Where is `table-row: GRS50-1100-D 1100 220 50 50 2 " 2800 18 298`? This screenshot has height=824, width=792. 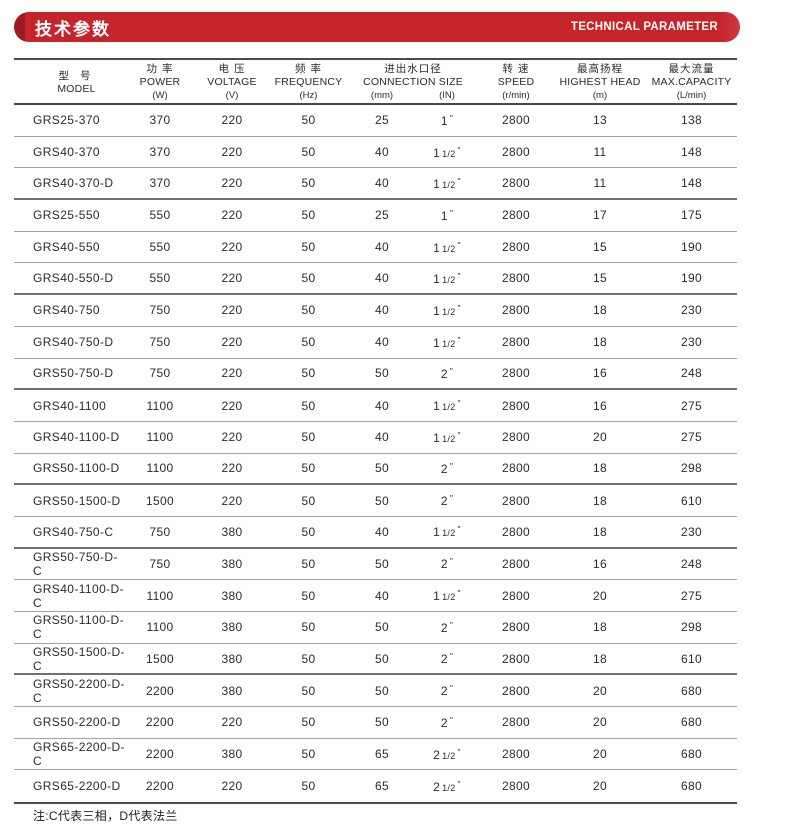
table-row: GRS50-1100-D 1100 220 50 50 2 " 2800 18 298 is located at coordinates (375, 470).